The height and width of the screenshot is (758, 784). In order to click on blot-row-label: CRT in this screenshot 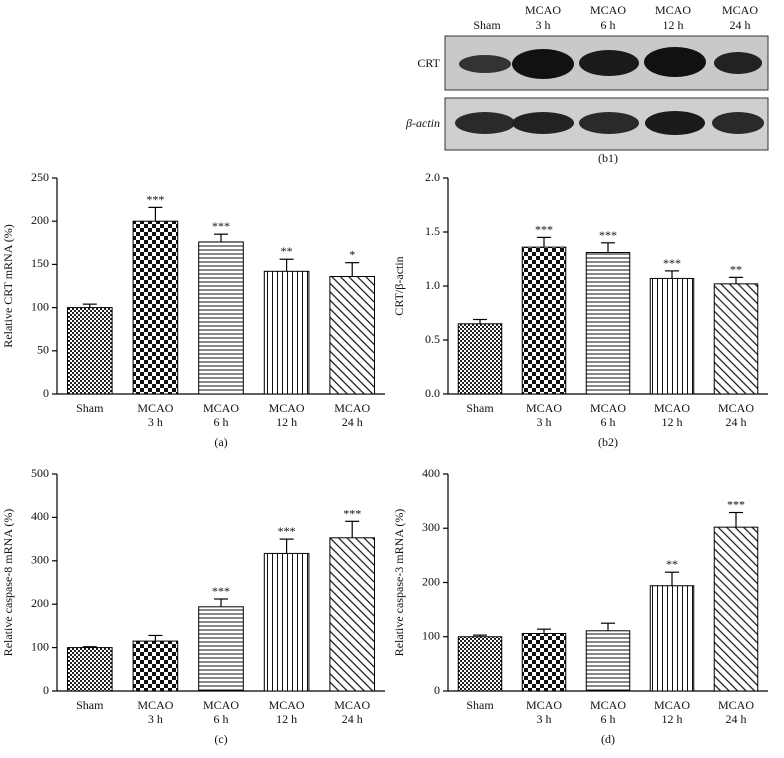, I will do `click(428, 63)`.